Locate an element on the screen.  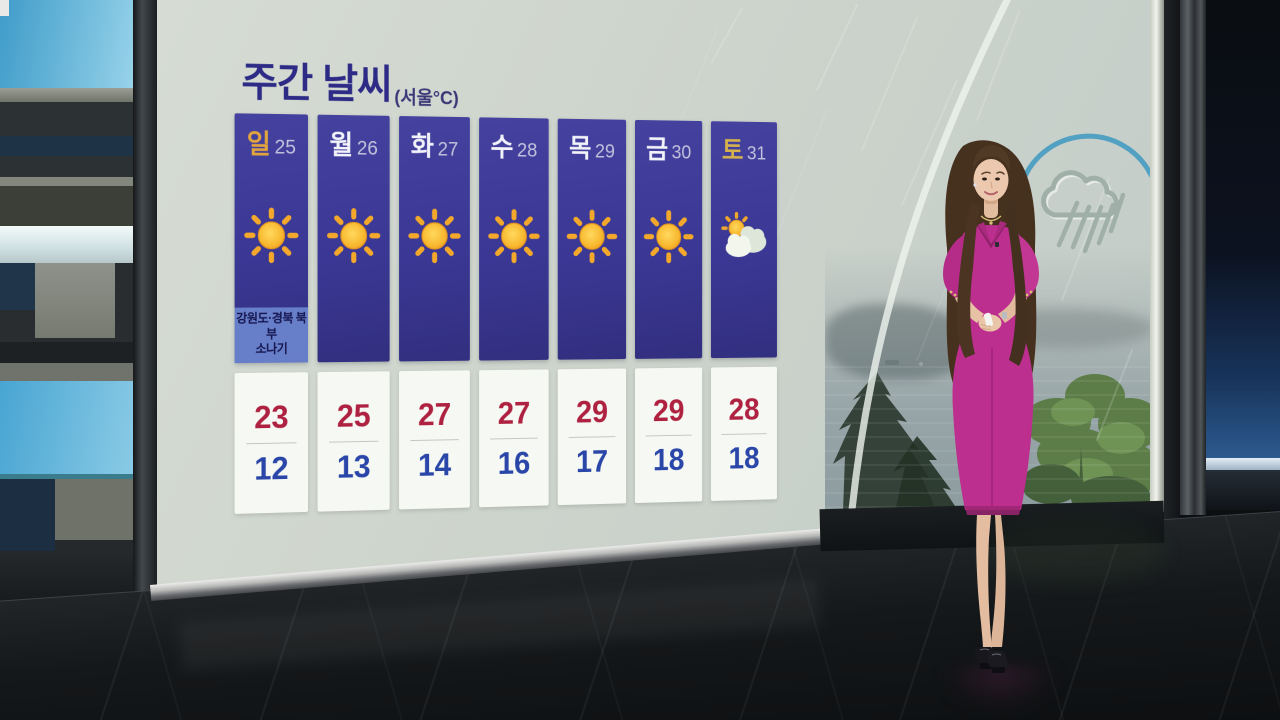
temperature-card: 25 13 is located at coordinates (353, 441).